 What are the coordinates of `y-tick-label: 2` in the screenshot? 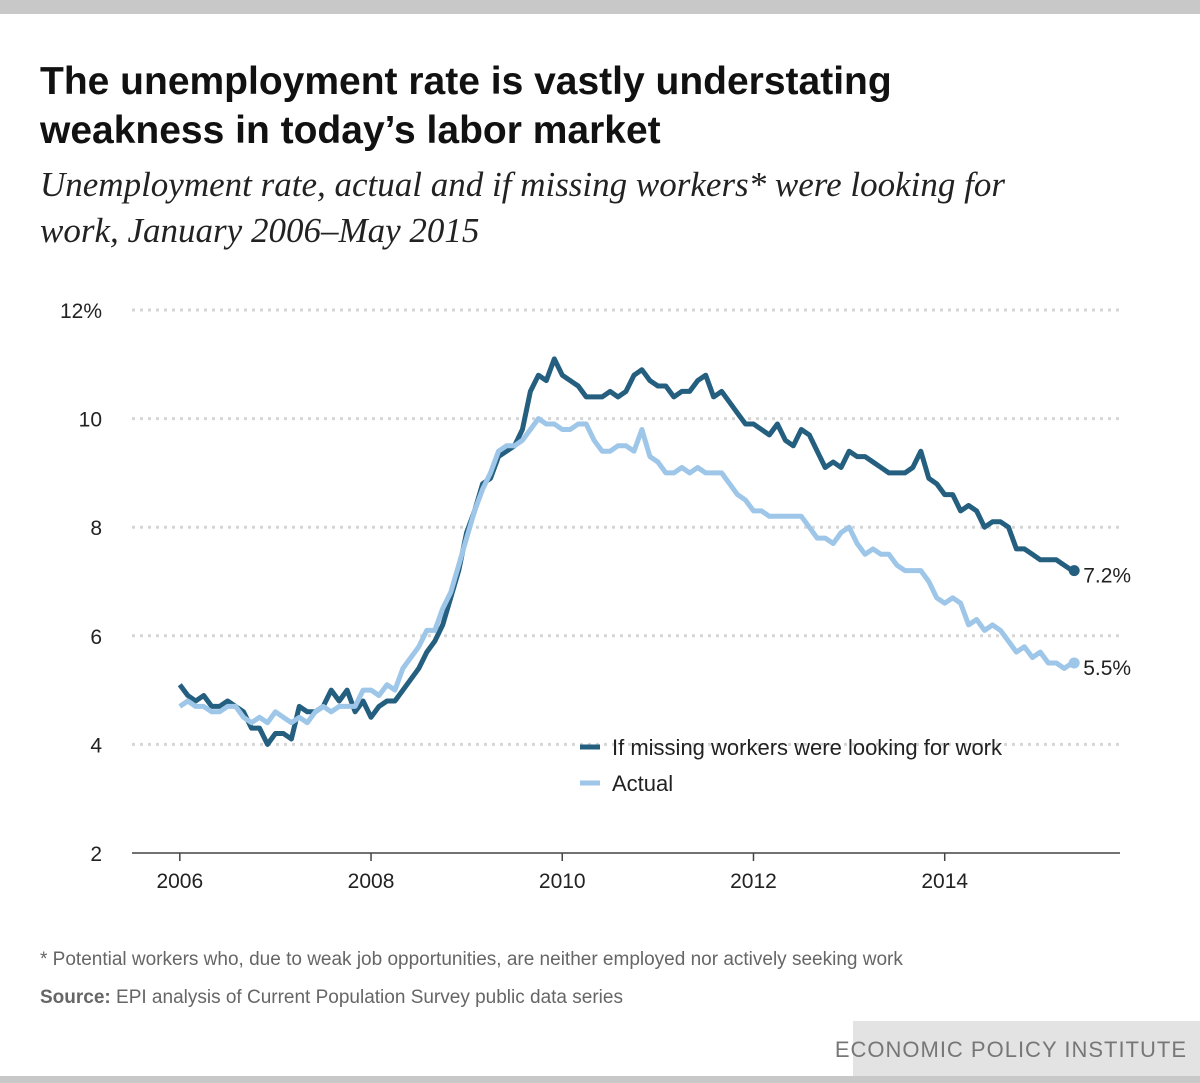 It's located at (96, 854).